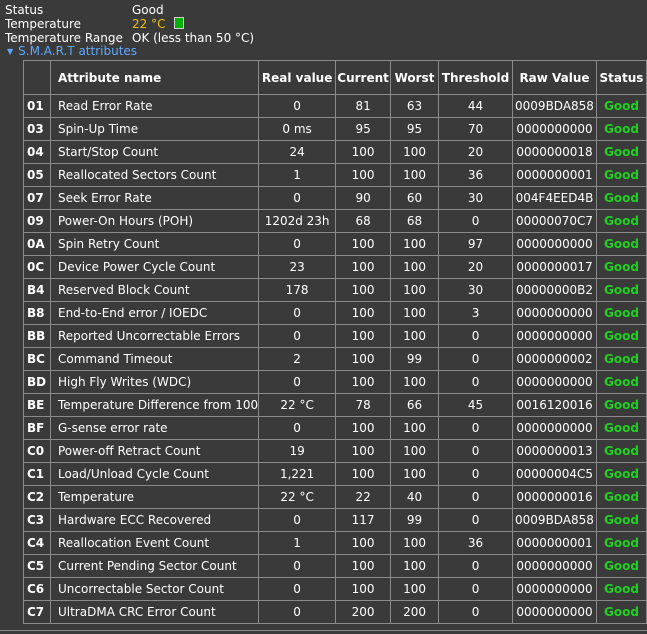 The height and width of the screenshot is (634, 647). What do you see at coordinates (129, 10) in the screenshot?
I see `status-row: Status Good` at bounding box center [129, 10].